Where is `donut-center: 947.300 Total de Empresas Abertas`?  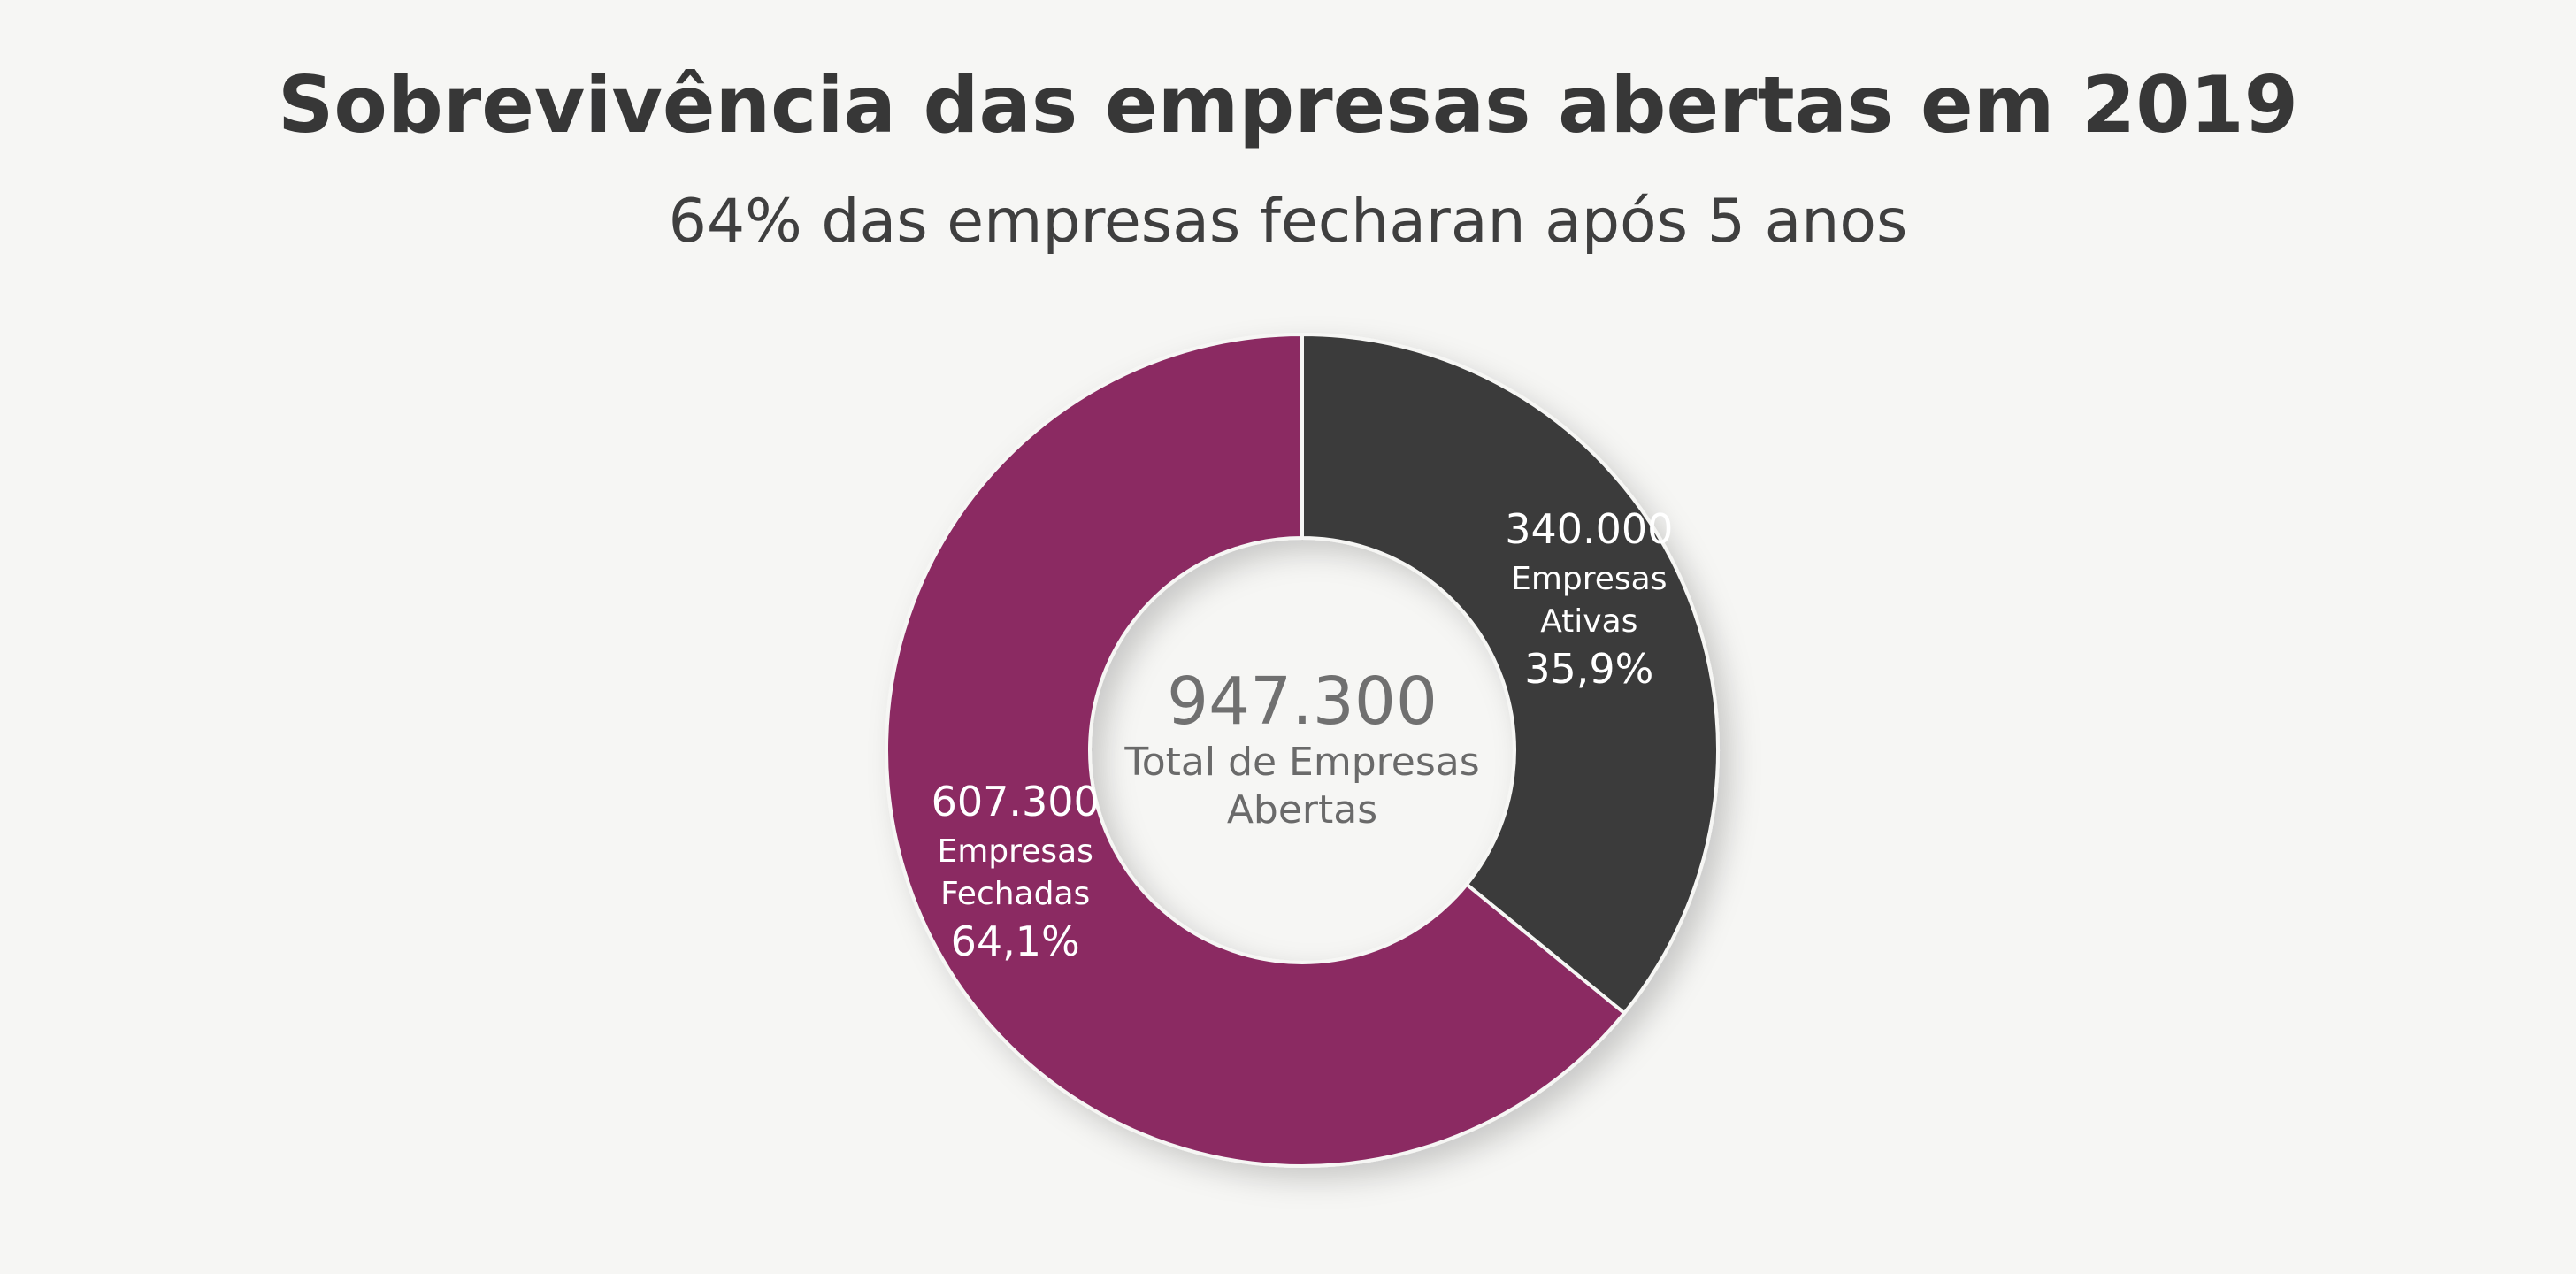 donut-center: 947.300 Total de Empresas Abertas is located at coordinates (1301, 748).